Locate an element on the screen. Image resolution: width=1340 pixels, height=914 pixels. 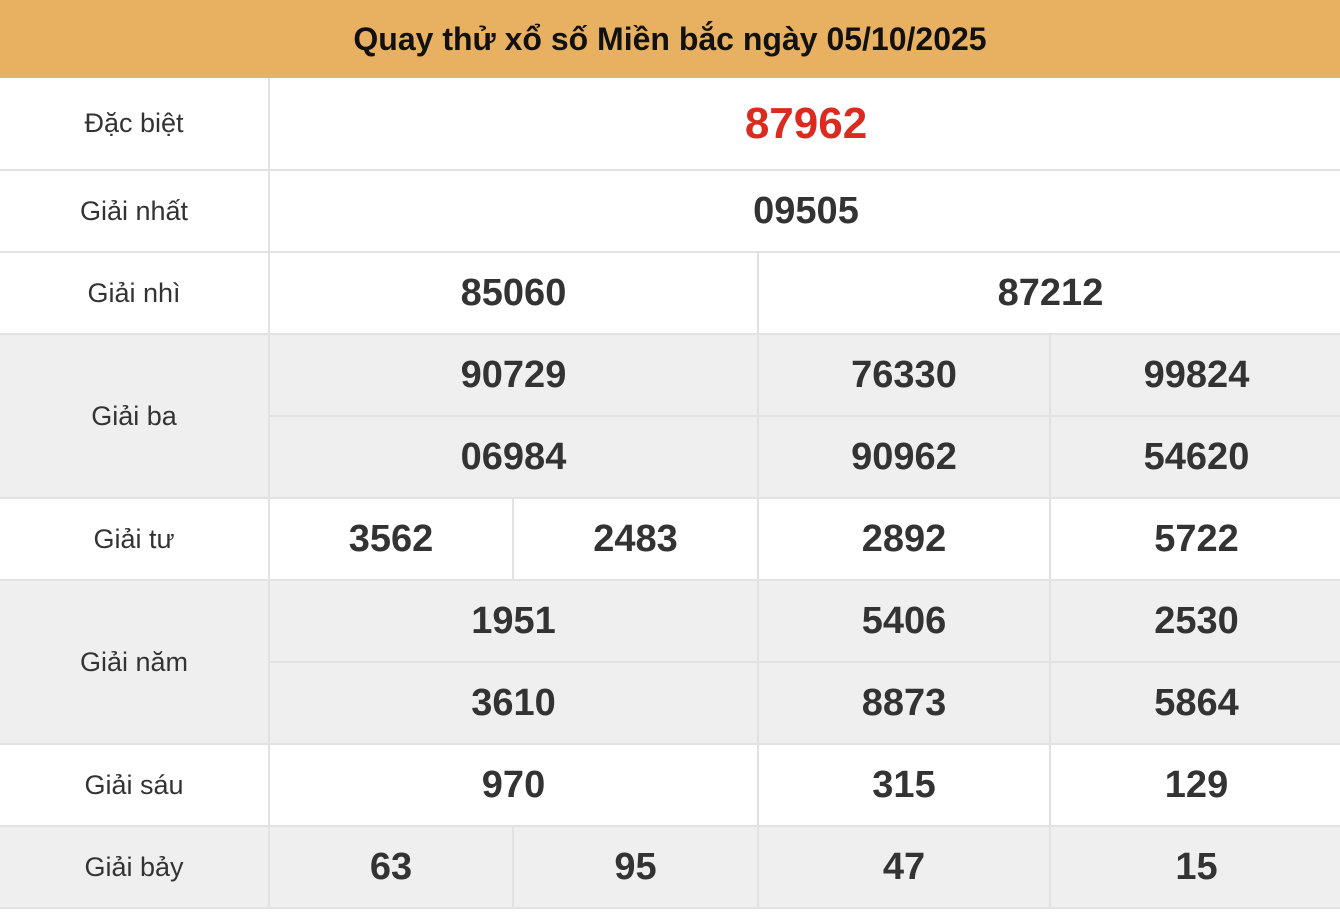
prize-number: 90962 is located at coordinates (904, 457).